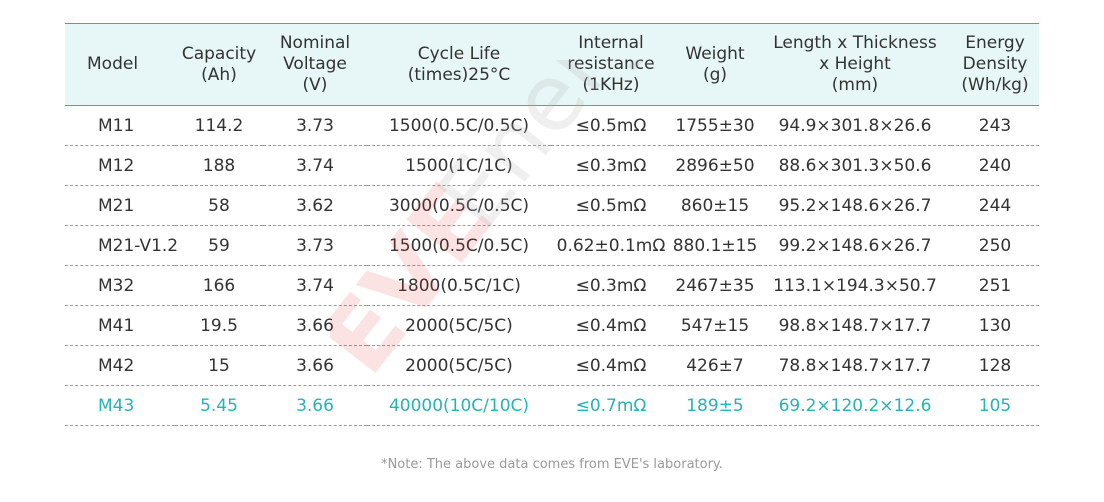 This screenshot has height=502, width=1104. What do you see at coordinates (120, 125) in the screenshot?
I see `model-cell: M11` at bounding box center [120, 125].